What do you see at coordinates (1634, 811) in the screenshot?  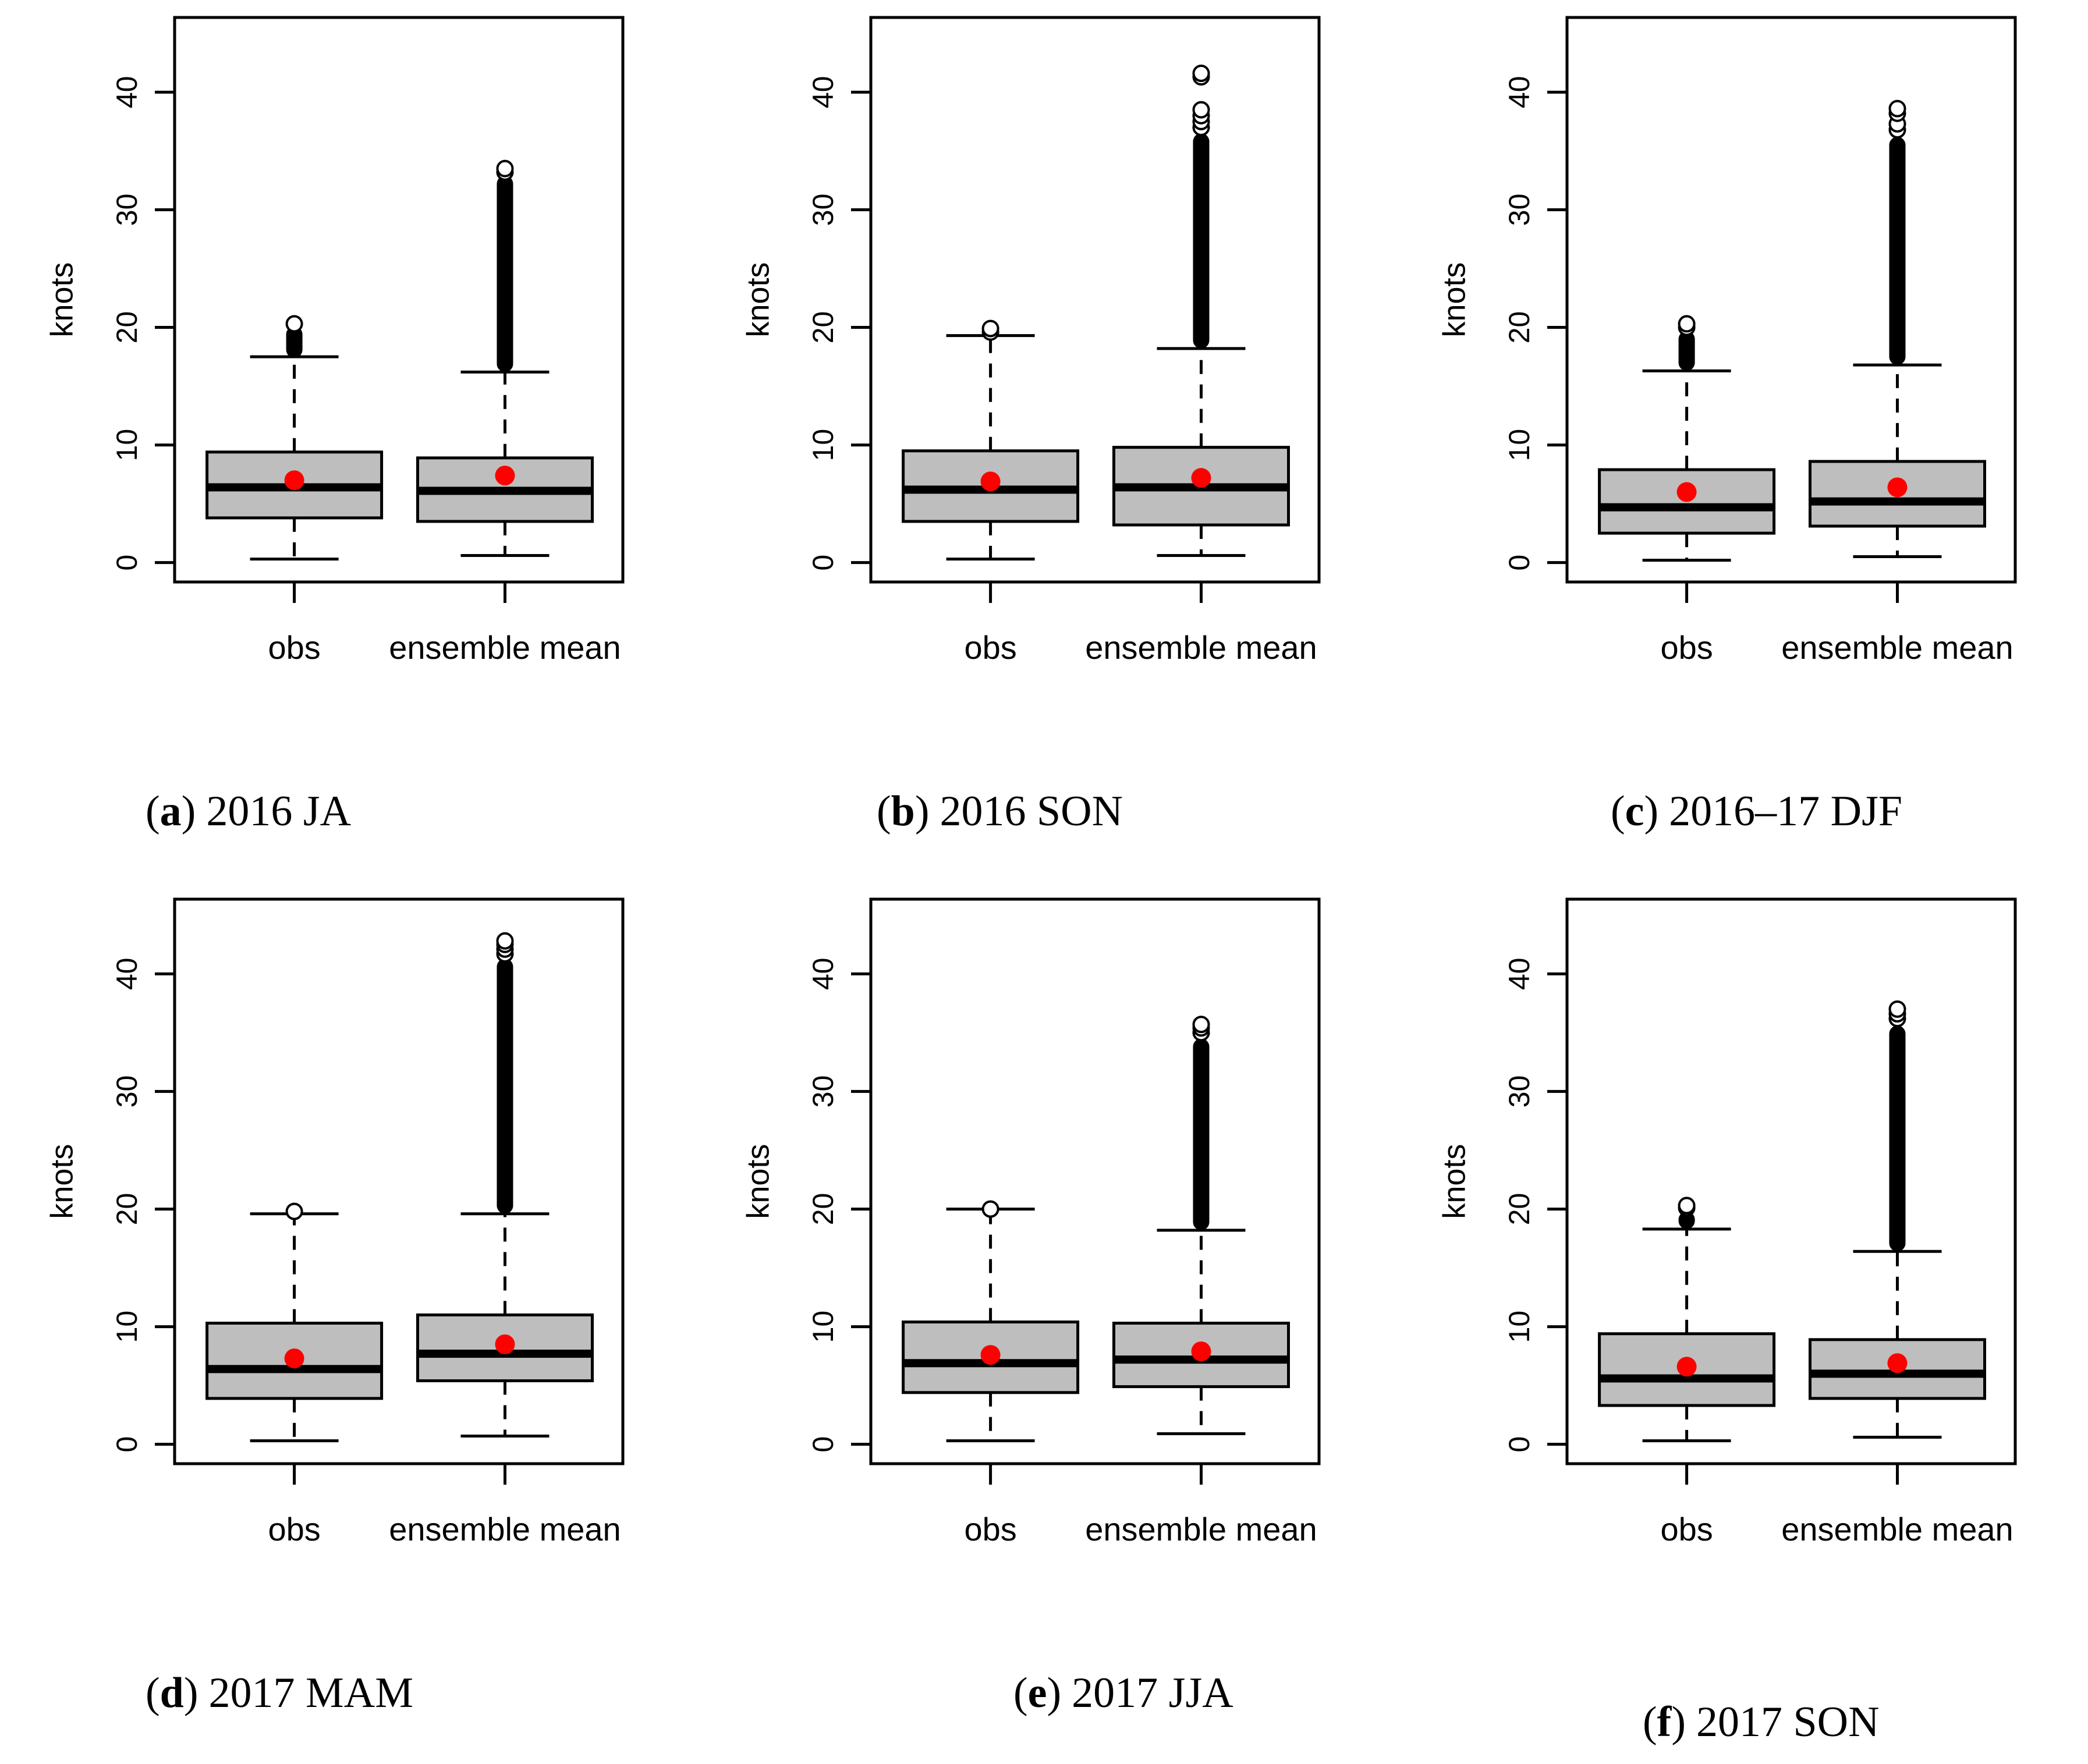 I see `caption-letter: c` at bounding box center [1634, 811].